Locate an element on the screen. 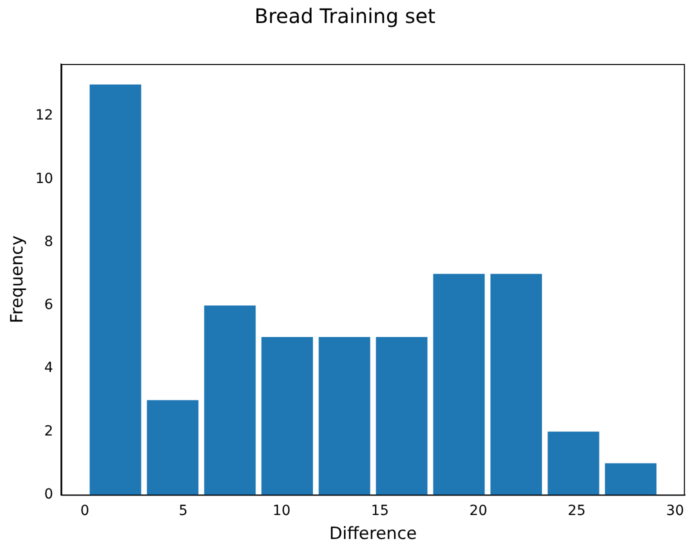  y-tick-label: 6 is located at coordinates (49, 305).